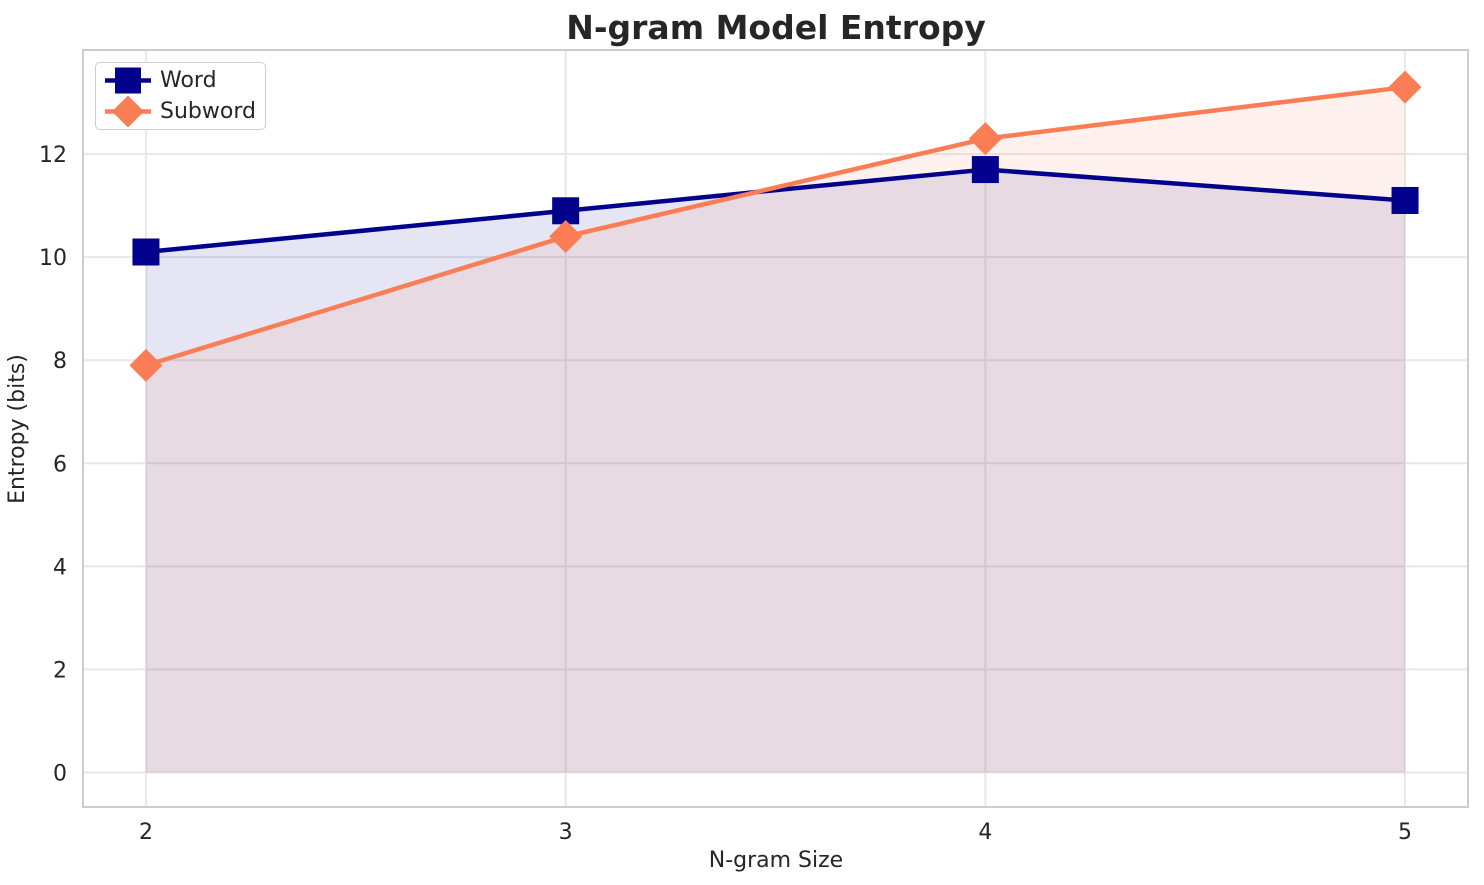  I want to click on x-tick-label: 2, so click(146, 832).